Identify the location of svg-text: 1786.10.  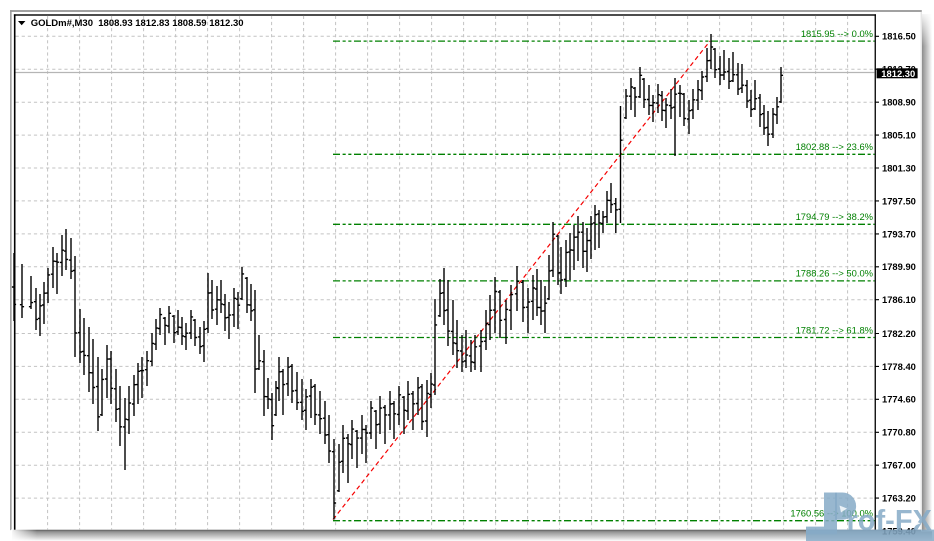
(899, 299).